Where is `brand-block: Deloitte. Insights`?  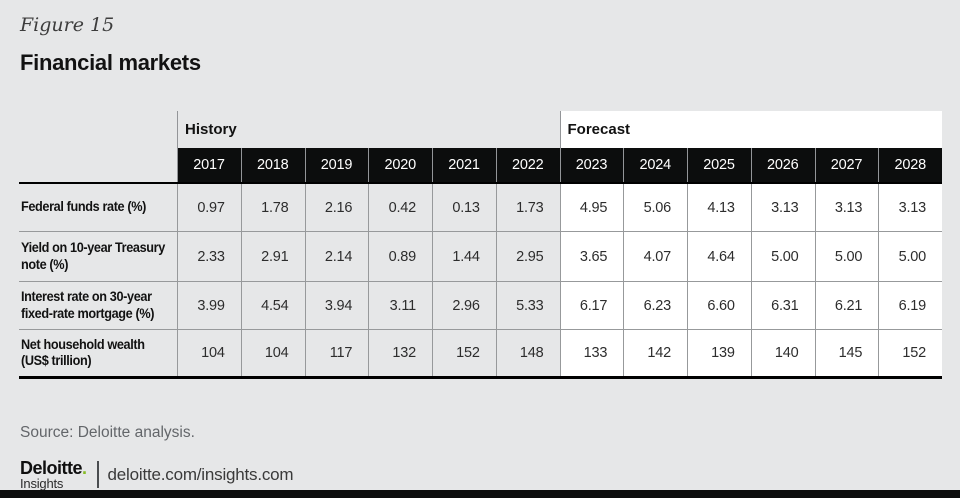
brand-block: Deloitte. Insights is located at coordinates (53, 475).